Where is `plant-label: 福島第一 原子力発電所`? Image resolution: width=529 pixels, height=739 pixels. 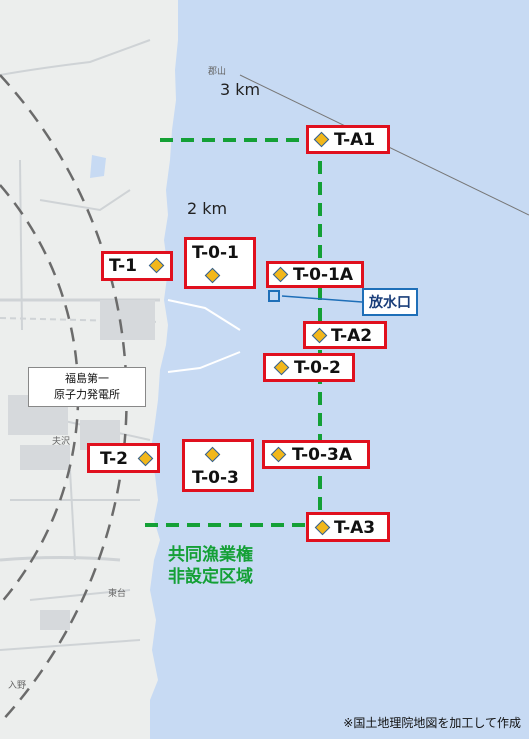 plant-label: 福島第一 原子力発電所 is located at coordinates (87, 387).